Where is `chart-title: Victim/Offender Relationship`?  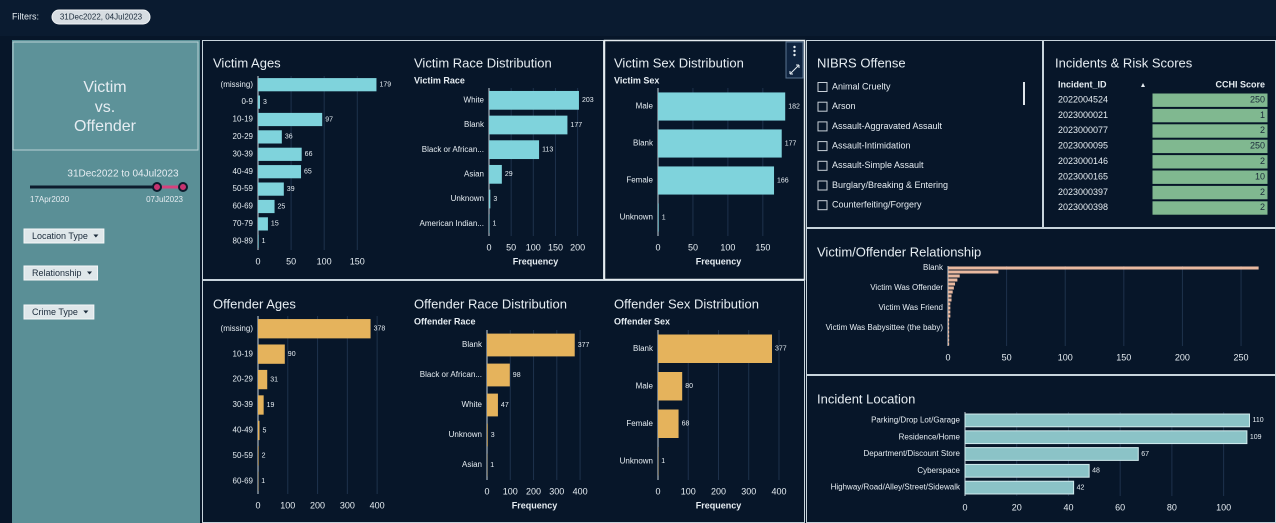 chart-title: Victim/Offender Relationship is located at coordinates (899, 251).